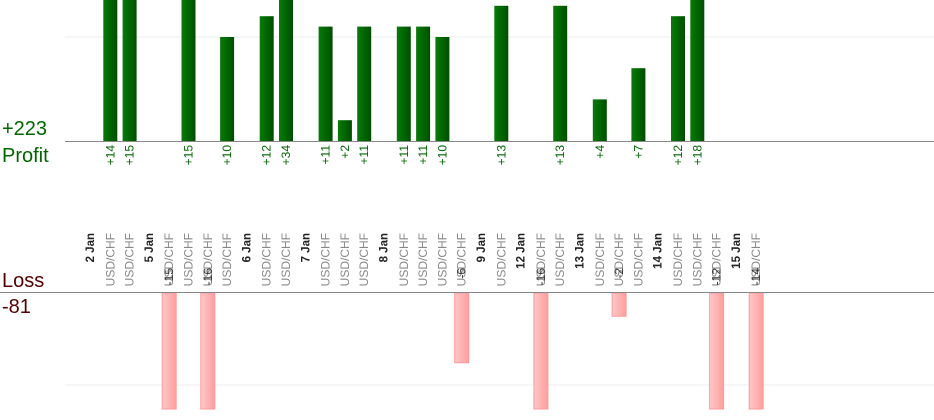  Describe the element at coordinates (385, 247) in the screenshot. I see `date-label: 8 Jan` at that location.